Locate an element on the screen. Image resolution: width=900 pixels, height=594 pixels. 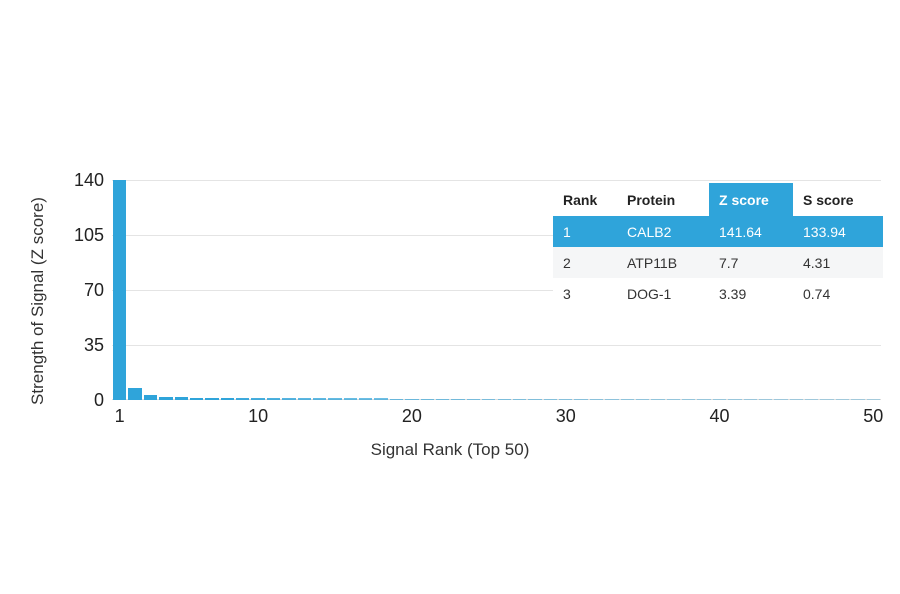
table-header-z-score: Z score is located at coordinates (751, 199).